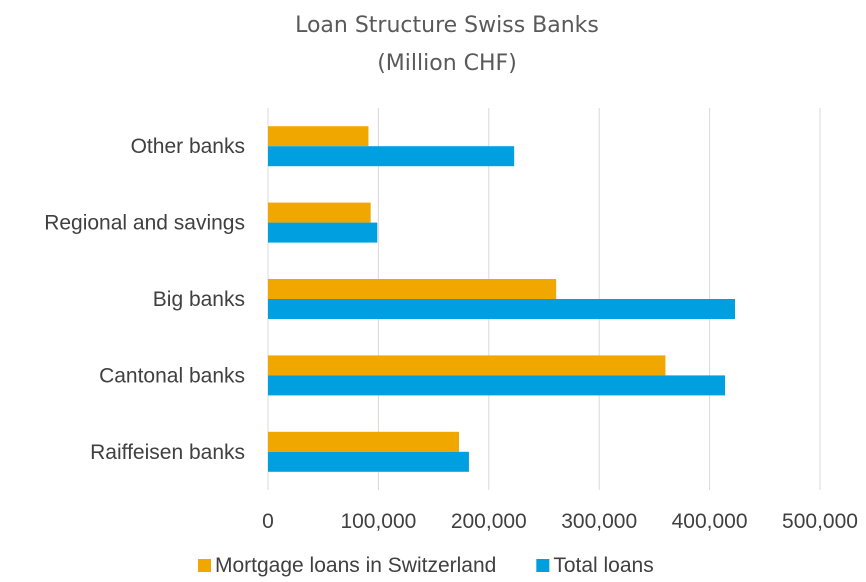 This screenshot has height=582, width=866. I want to click on chart-subtitle: (Million CHF), so click(447, 63).